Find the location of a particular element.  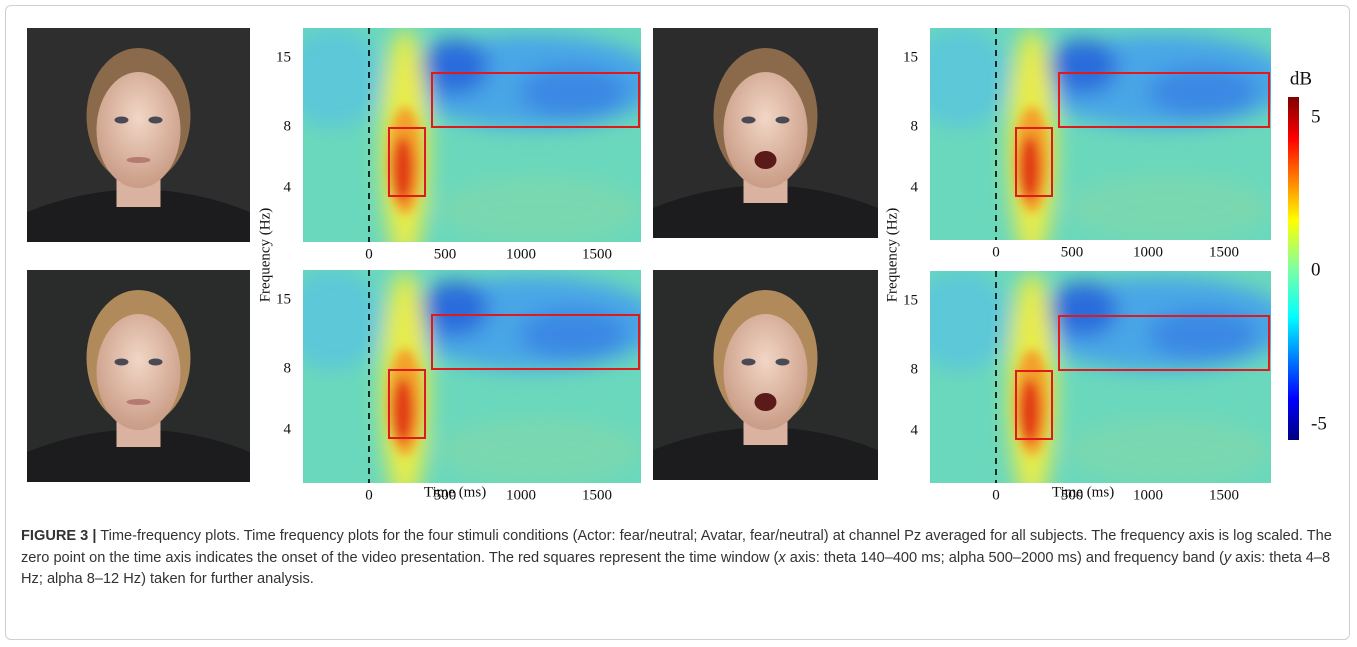

heatmap-blobs is located at coordinates (472, 135).